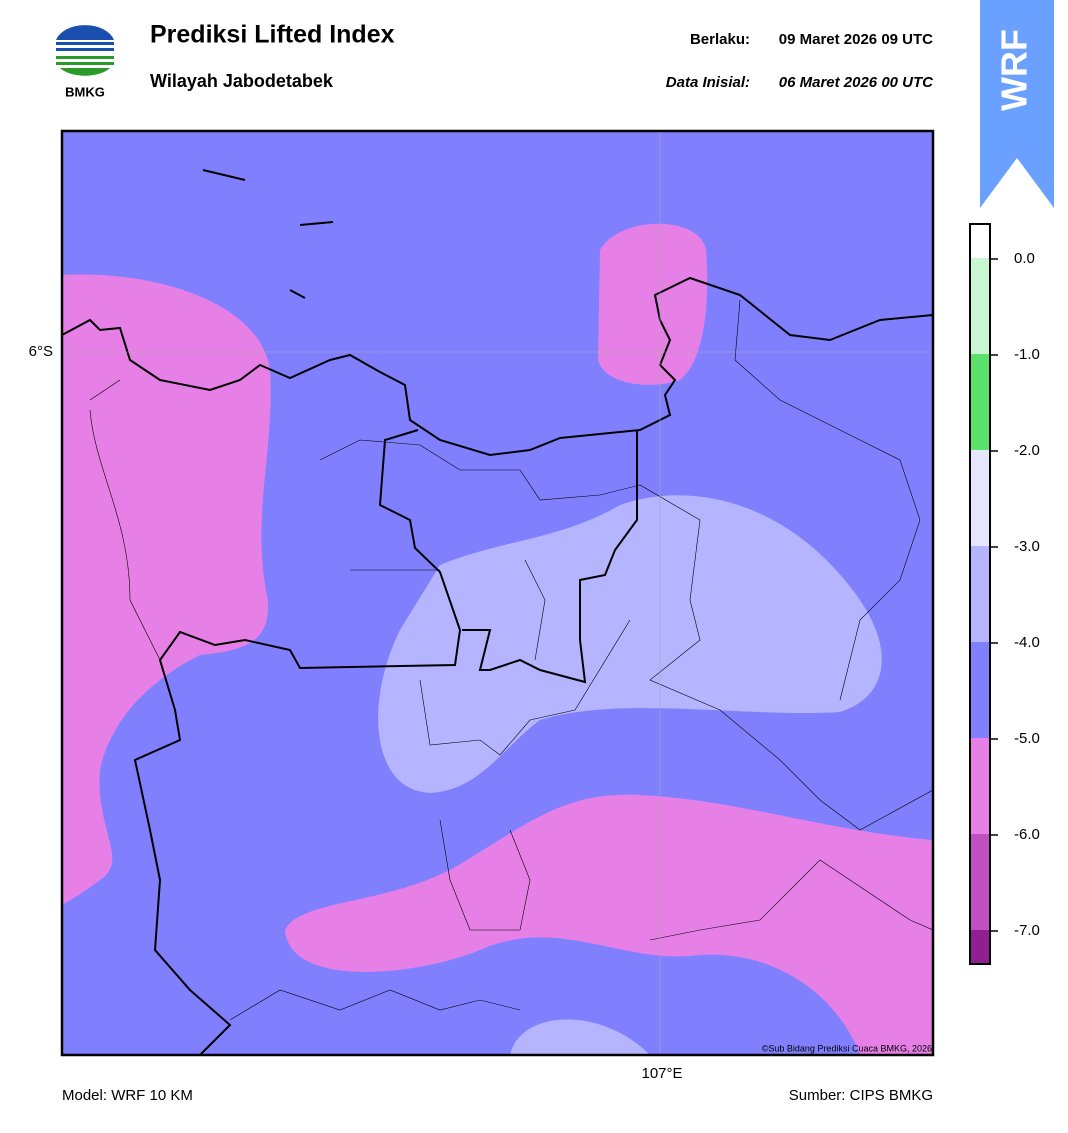  What do you see at coordinates (1024, 258) in the screenshot?
I see `colorbar-label: 0.0` at bounding box center [1024, 258].